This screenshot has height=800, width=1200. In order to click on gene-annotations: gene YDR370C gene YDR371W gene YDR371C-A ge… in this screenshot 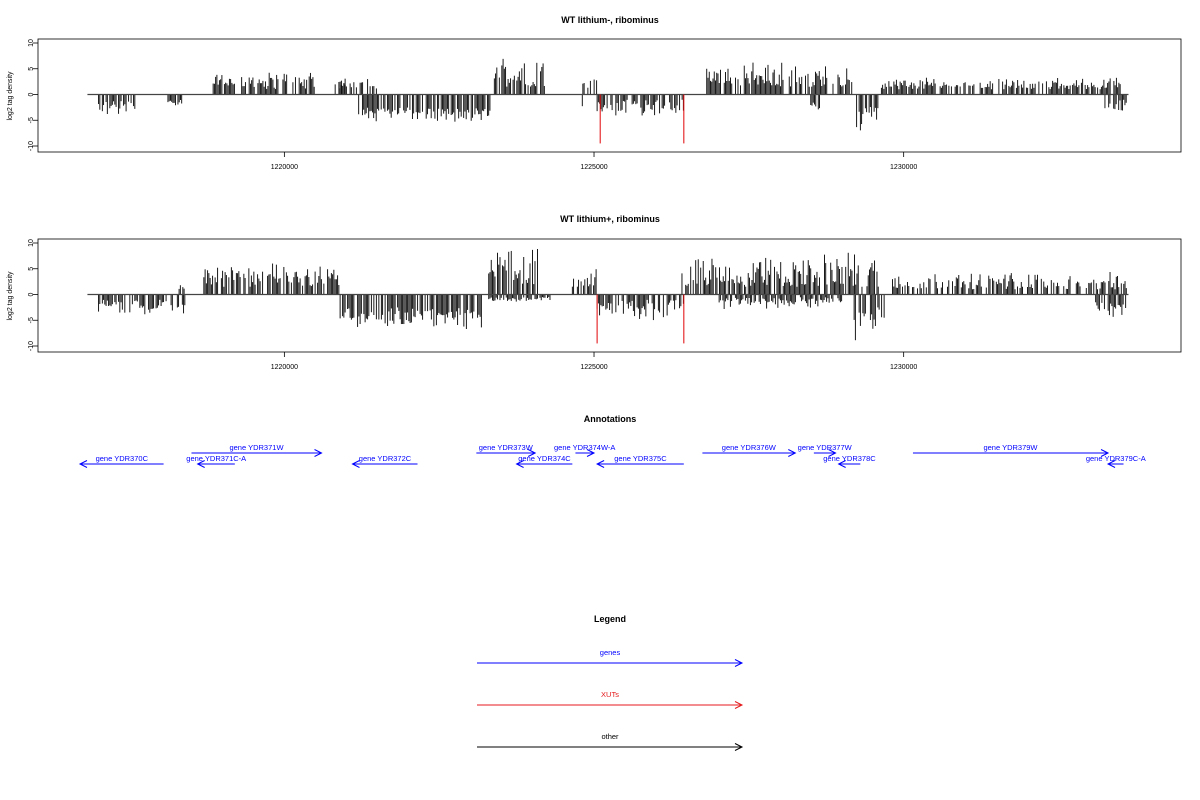, I will do `click(612, 455)`.